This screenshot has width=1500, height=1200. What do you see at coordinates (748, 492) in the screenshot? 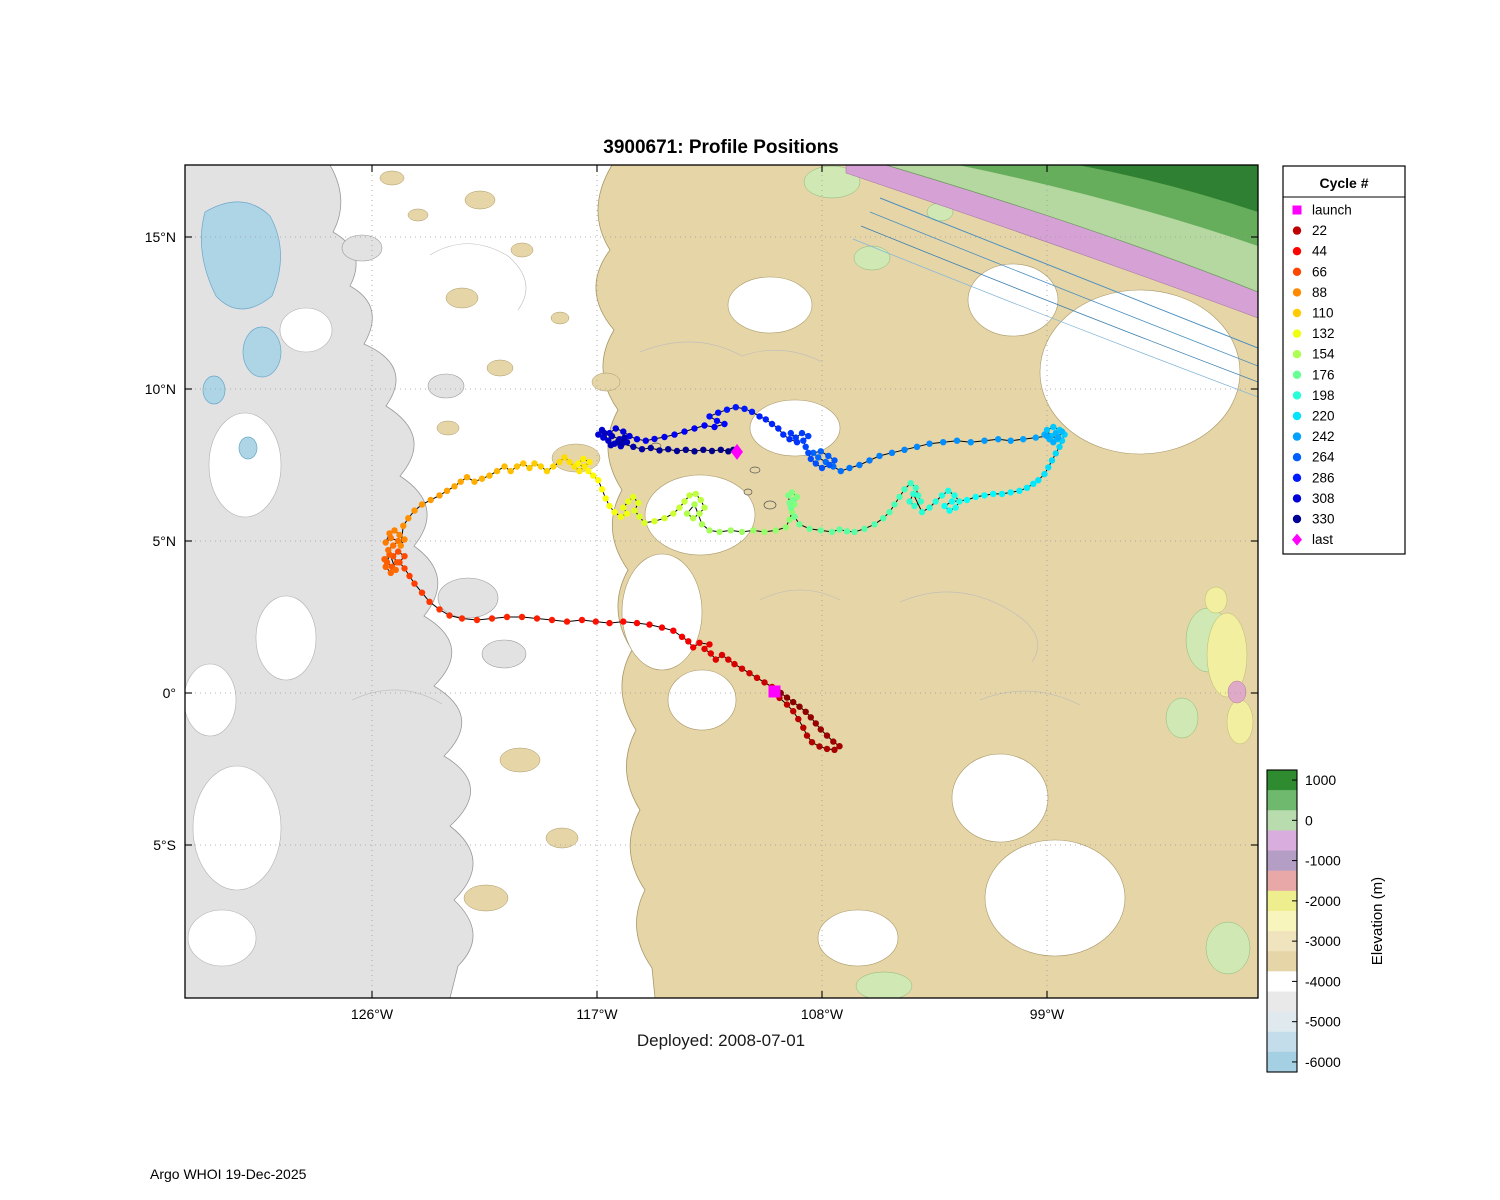
I see `island-patch` at bounding box center [748, 492].